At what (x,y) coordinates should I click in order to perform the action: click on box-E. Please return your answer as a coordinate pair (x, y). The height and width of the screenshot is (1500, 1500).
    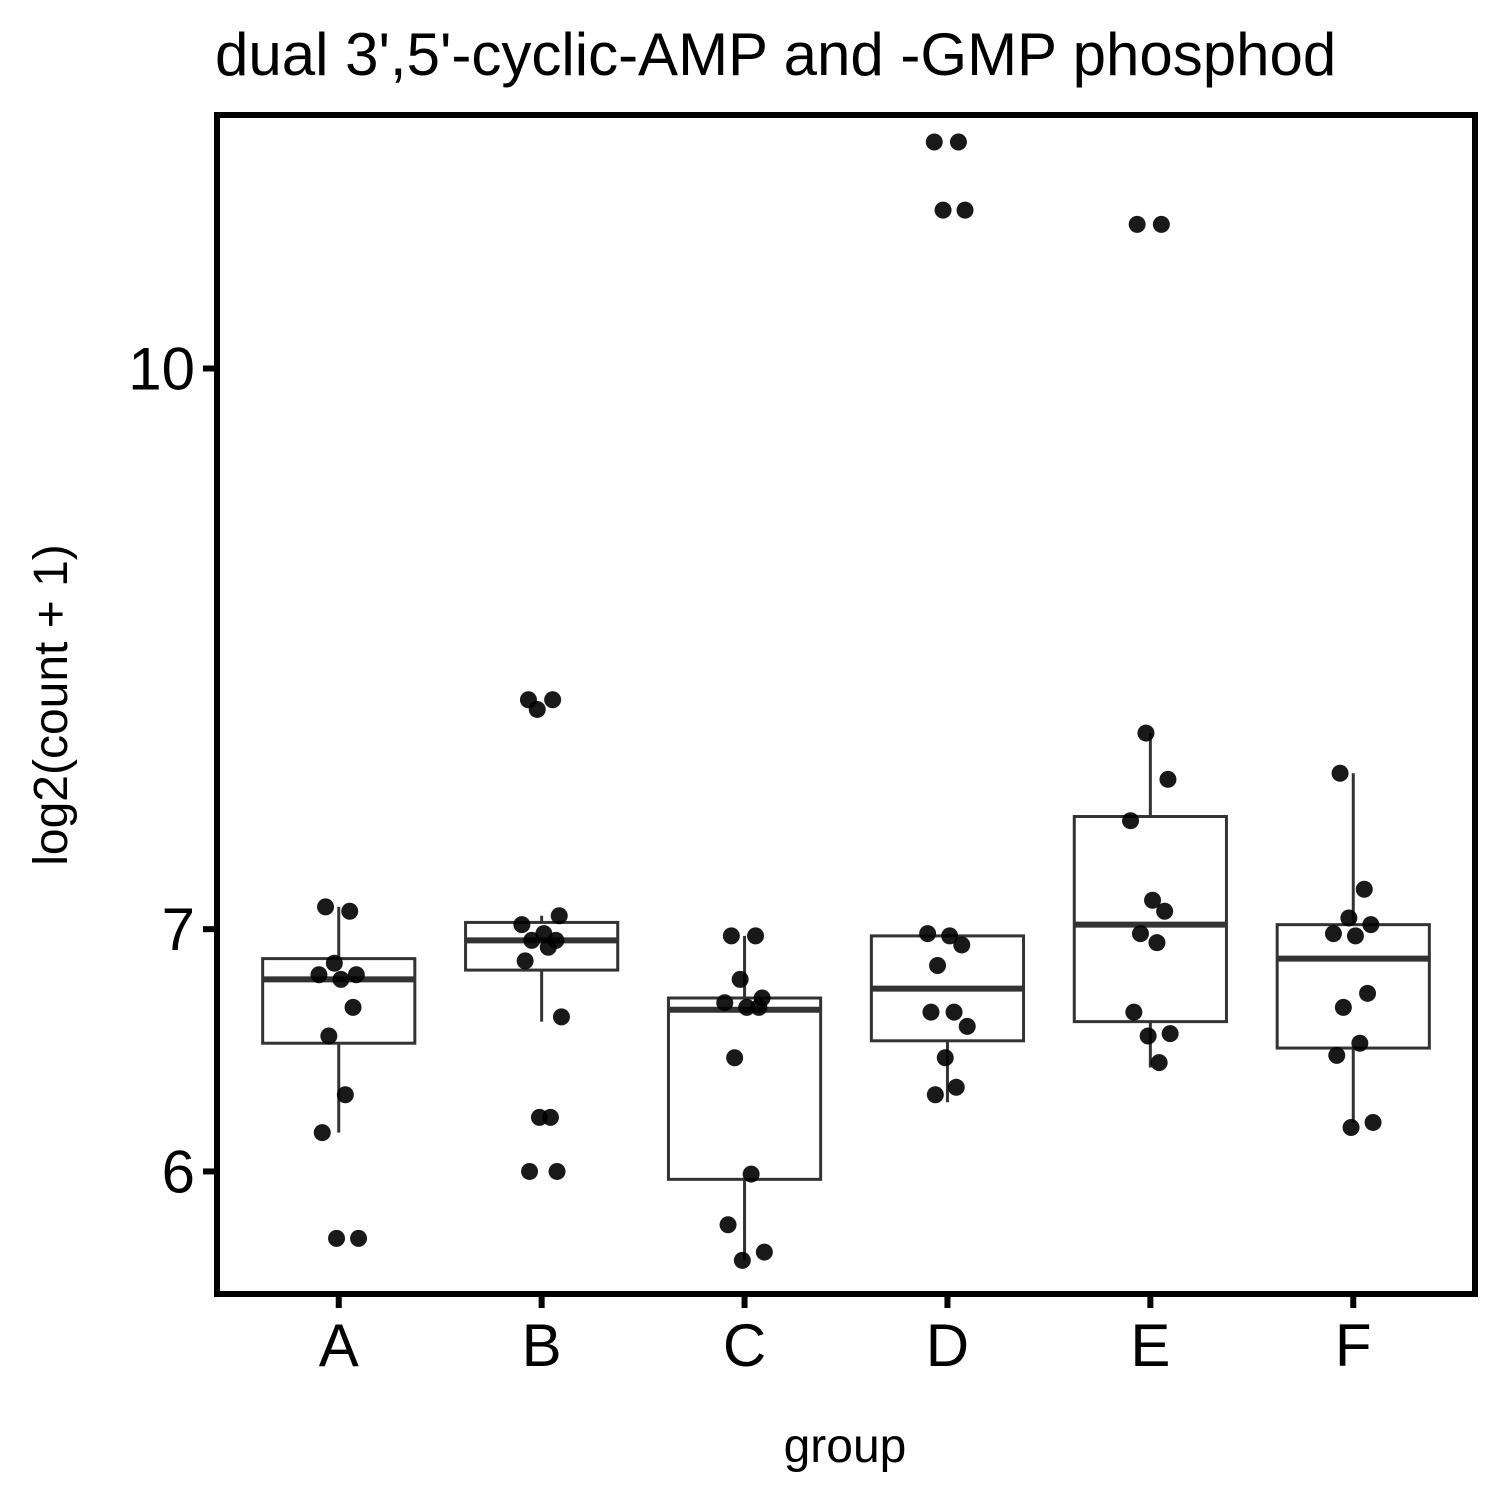
    Looking at the image, I should click on (1150, 900).